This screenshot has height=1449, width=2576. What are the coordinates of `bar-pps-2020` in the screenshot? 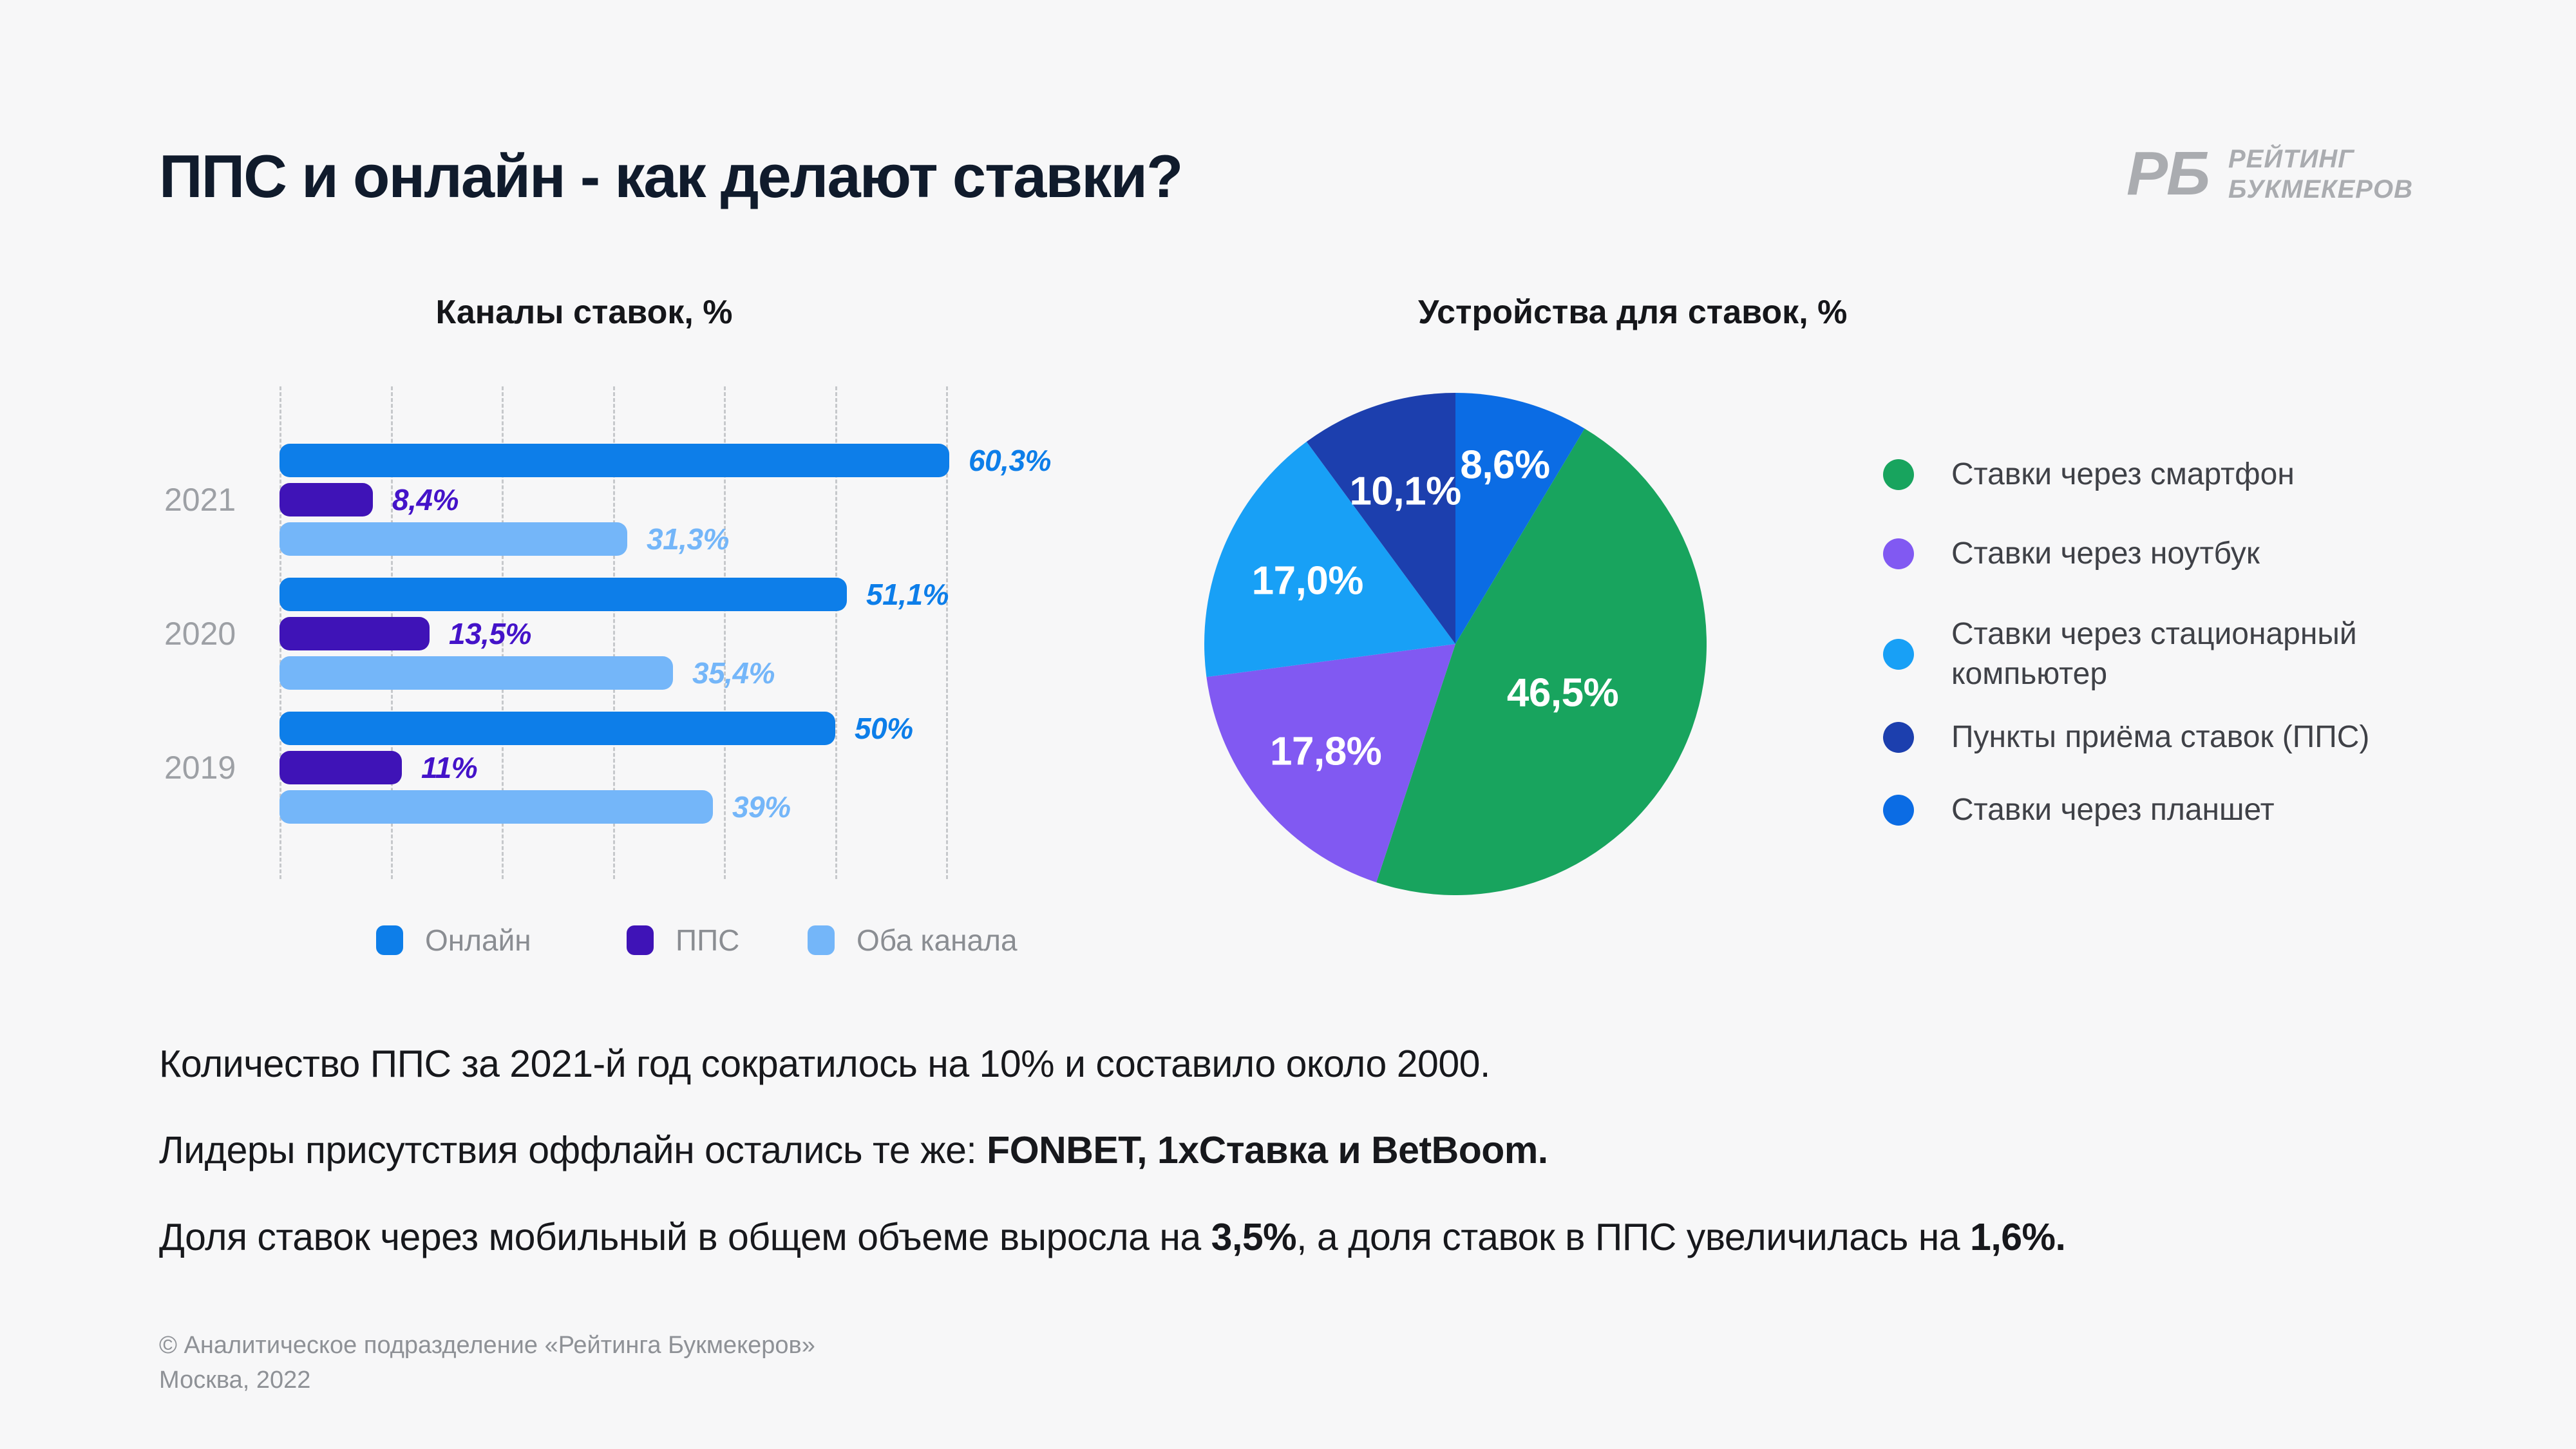 It's located at (354, 634).